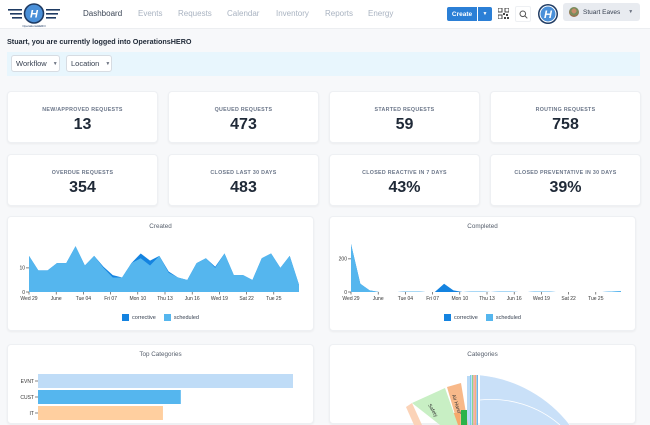 The image size is (650, 425). What do you see at coordinates (482, 226) in the screenshot?
I see `chart-title: Completed` at bounding box center [482, 226].